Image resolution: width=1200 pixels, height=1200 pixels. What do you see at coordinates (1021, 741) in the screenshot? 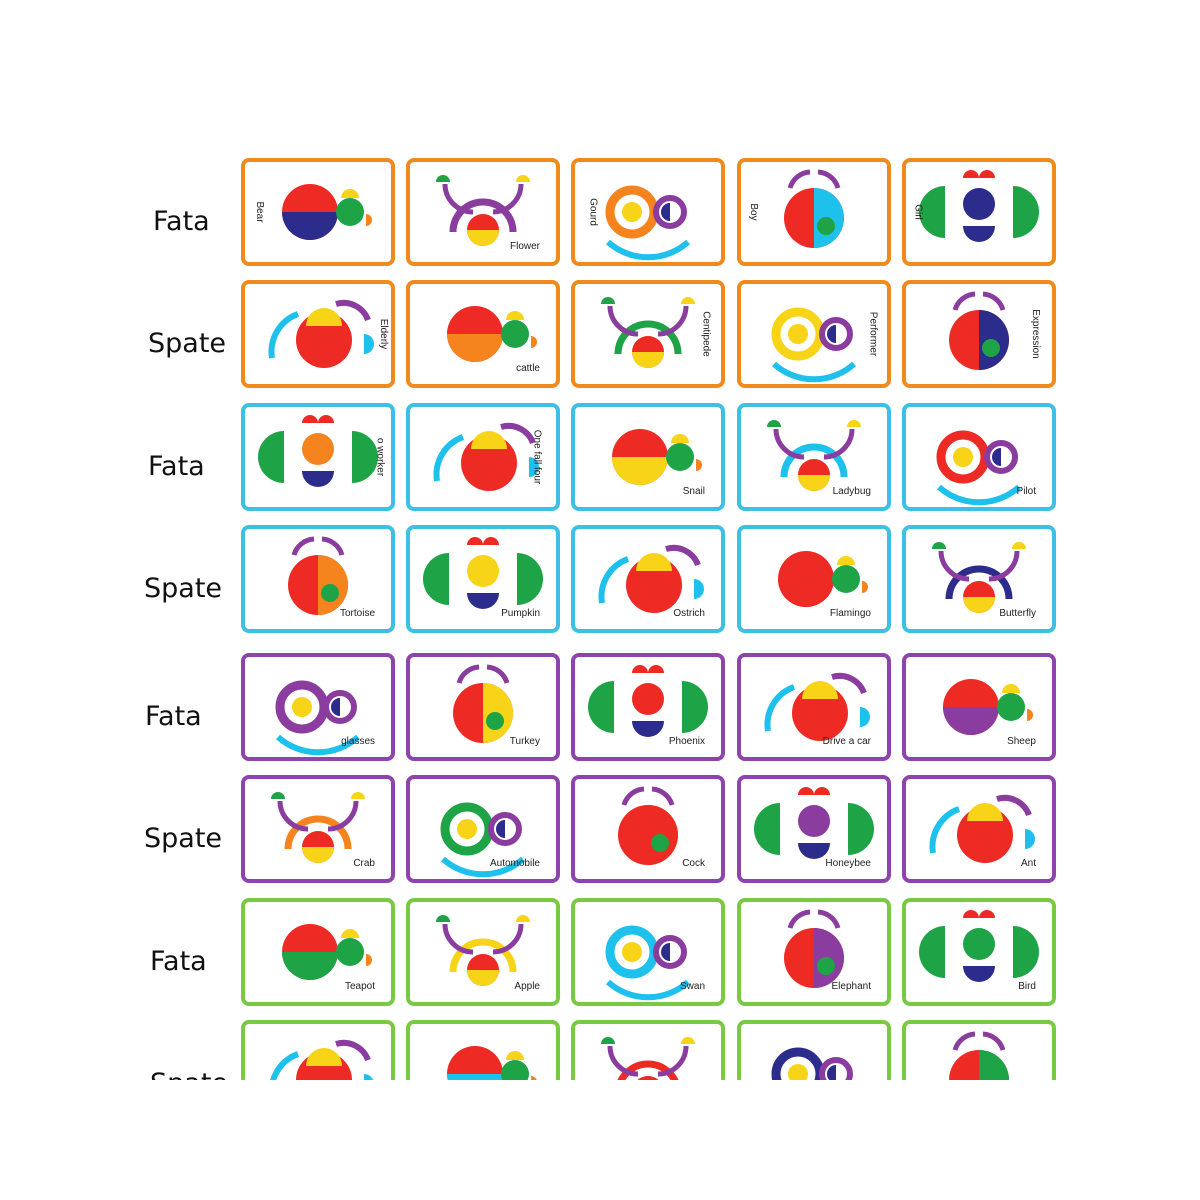
I see `card-label: Sheep` at bounding box center [1021, 741].